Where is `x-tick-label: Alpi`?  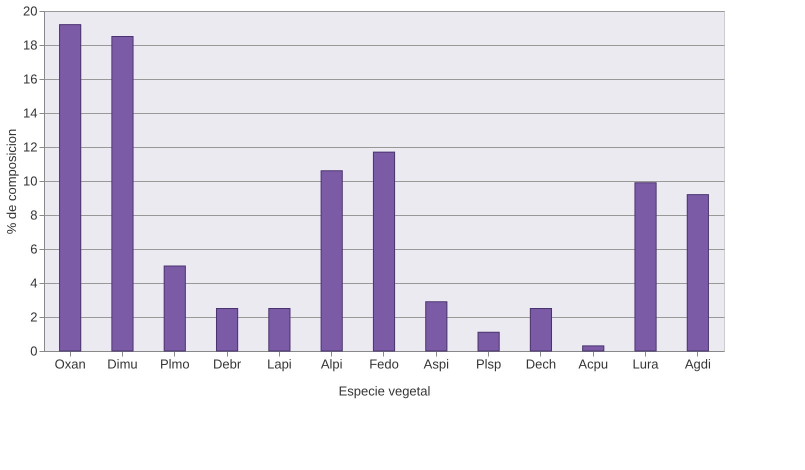
x-tick-label: Alpi is located at coordinates (331, 364).